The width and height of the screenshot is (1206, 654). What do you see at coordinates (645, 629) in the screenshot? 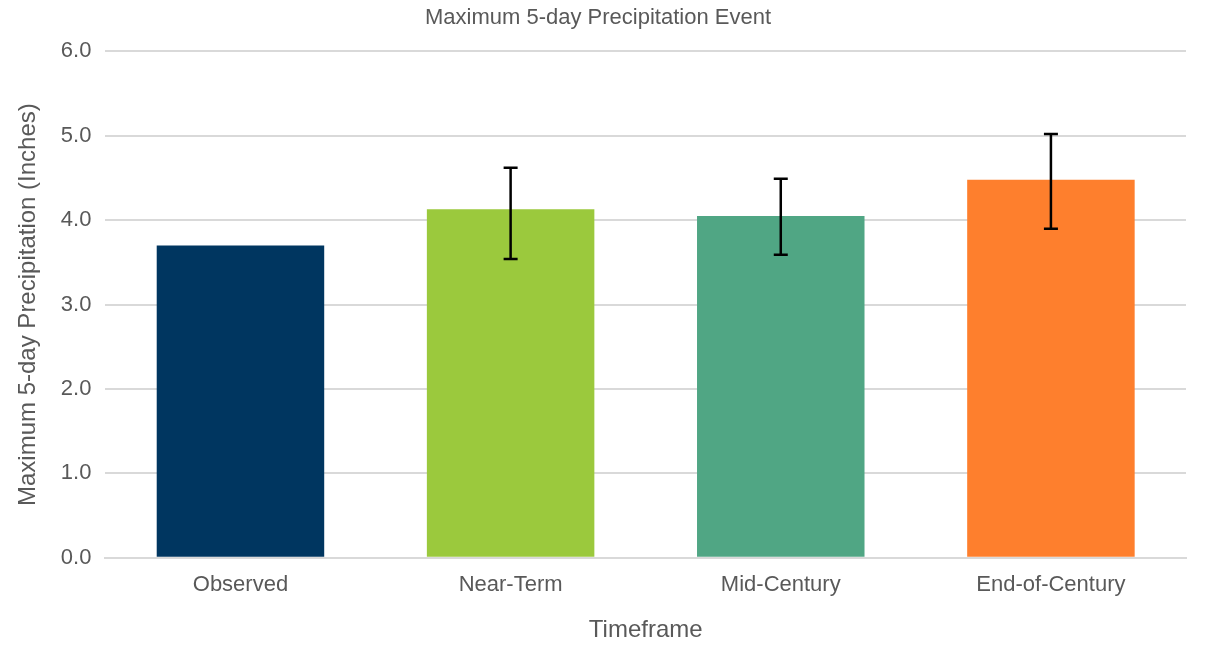
I see `x-axis-title: Timeframe` at bounding box center [645, 629].